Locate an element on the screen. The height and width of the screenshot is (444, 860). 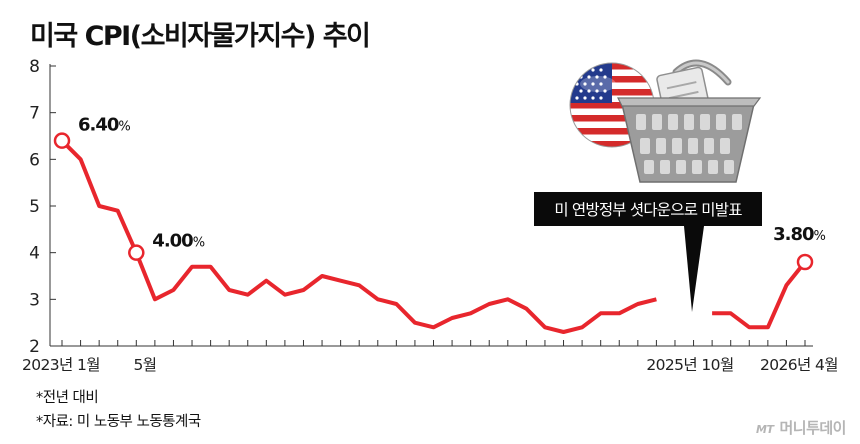
x-axis-label: 2023년 1월 is located at coordinates (61, 365).